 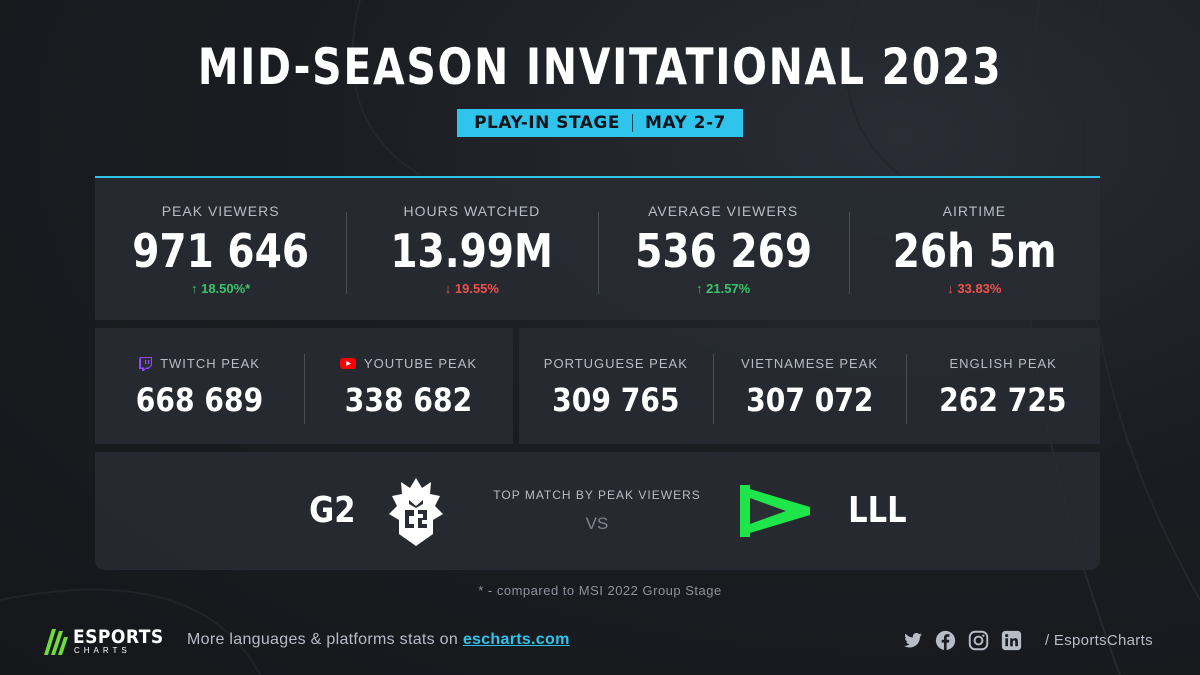 I want to click on versus-label: VS, so click(x=597, y=523).